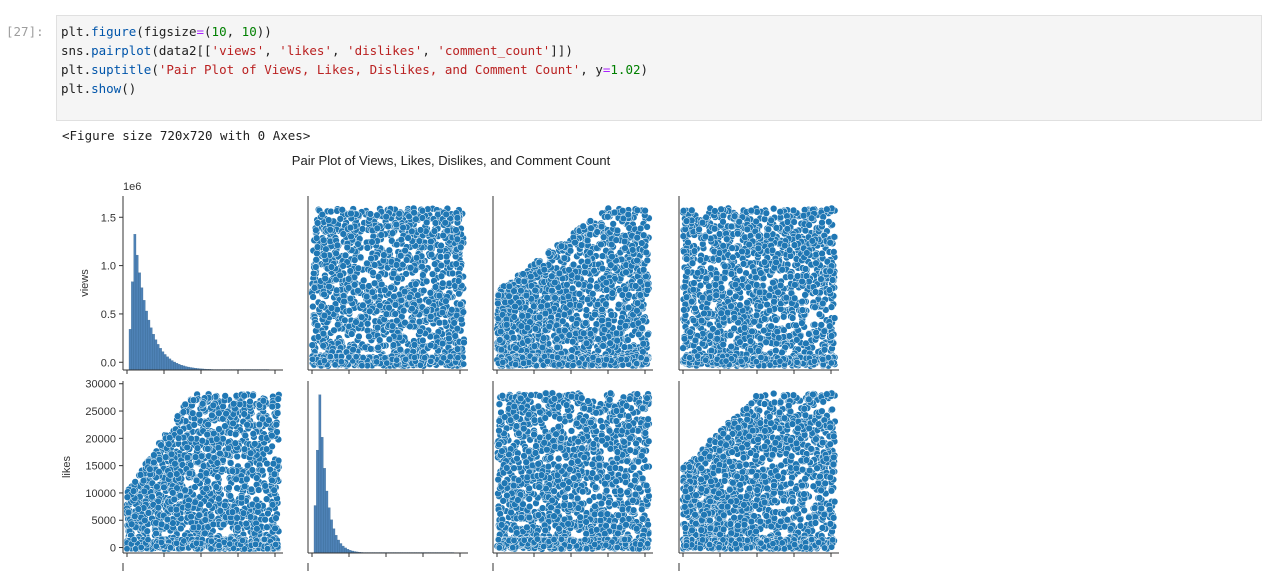 This screenshot has height=571, width=1280. Describe the element at coordinates (121, 50) in the screenshot. I see `code-token: pairplot` at that location.